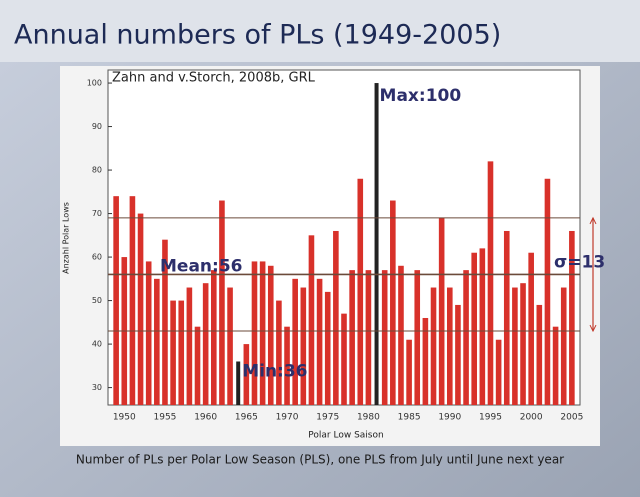 The height and width of the screenshot is (497, 640). What do you see at coordinates (246, 418) in the screenshot?
I see `x-tick-label: 1965` at bounding box center [246, 418].